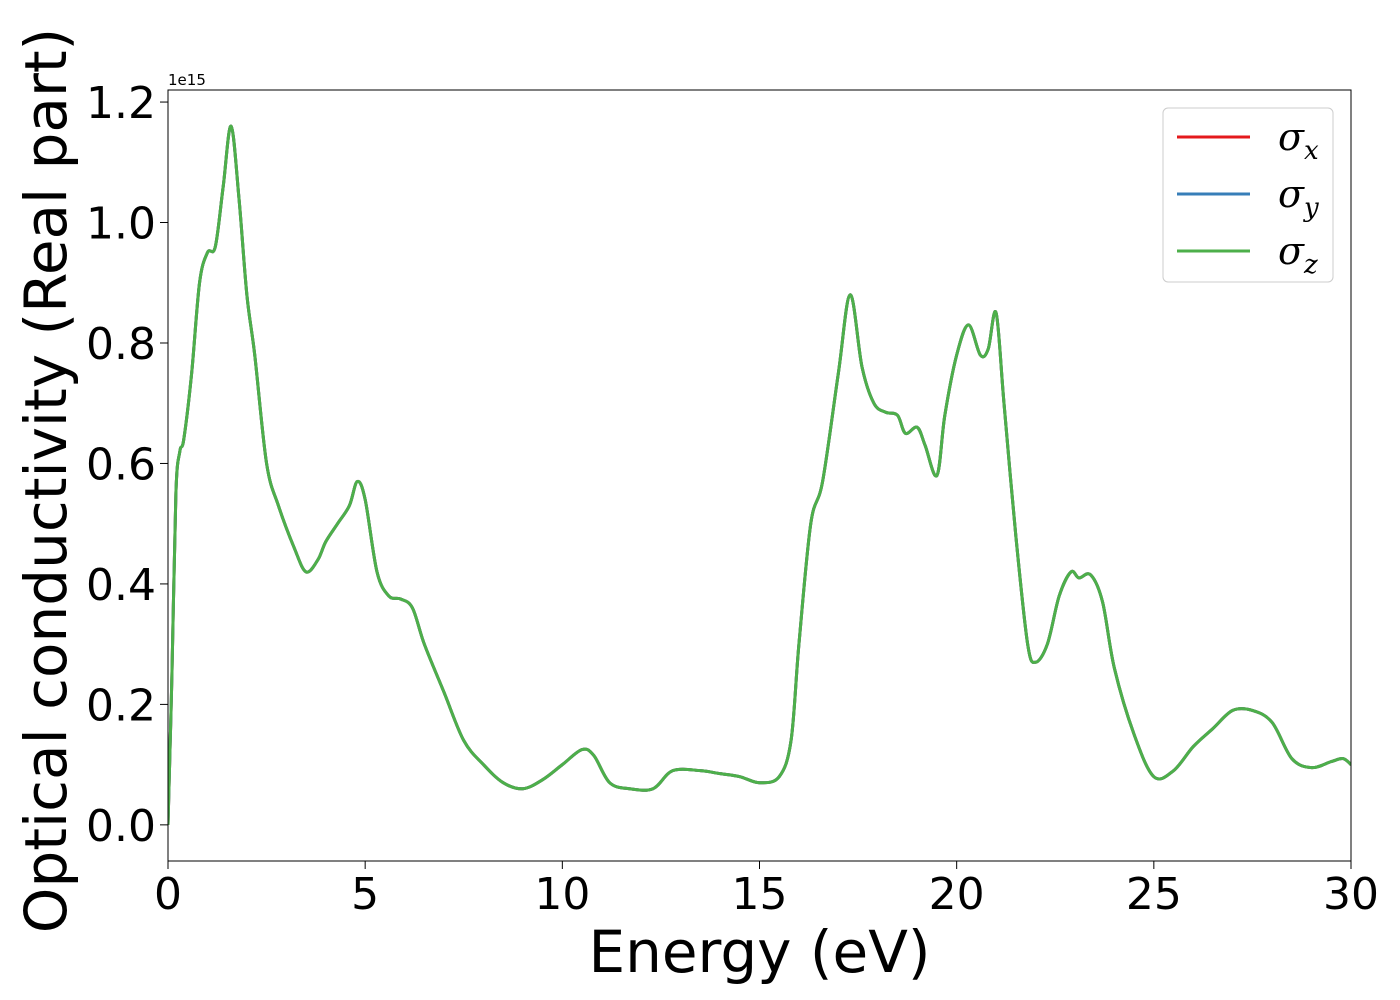 Image resolution: width=1400 pixels, height=1000 pixels. Describe the element at coordinates (562, 894) in the screenshot. I see `x-tick-label: 10` at that location.